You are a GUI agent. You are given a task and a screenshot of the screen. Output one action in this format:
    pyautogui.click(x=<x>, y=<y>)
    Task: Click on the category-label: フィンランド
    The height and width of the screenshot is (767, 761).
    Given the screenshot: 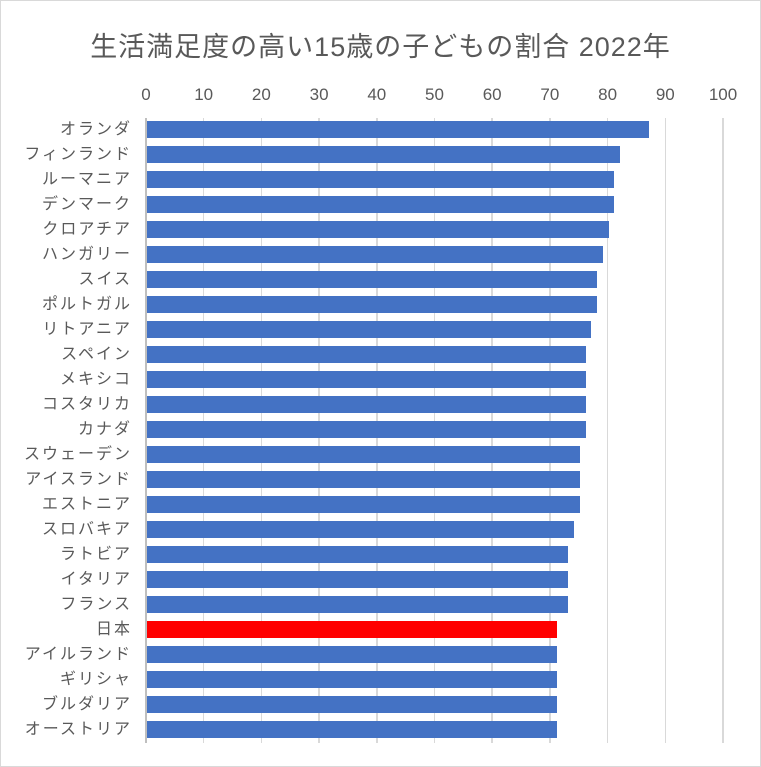 What is the action you would take?
    pyautogui.click(x=78, y=154)
    